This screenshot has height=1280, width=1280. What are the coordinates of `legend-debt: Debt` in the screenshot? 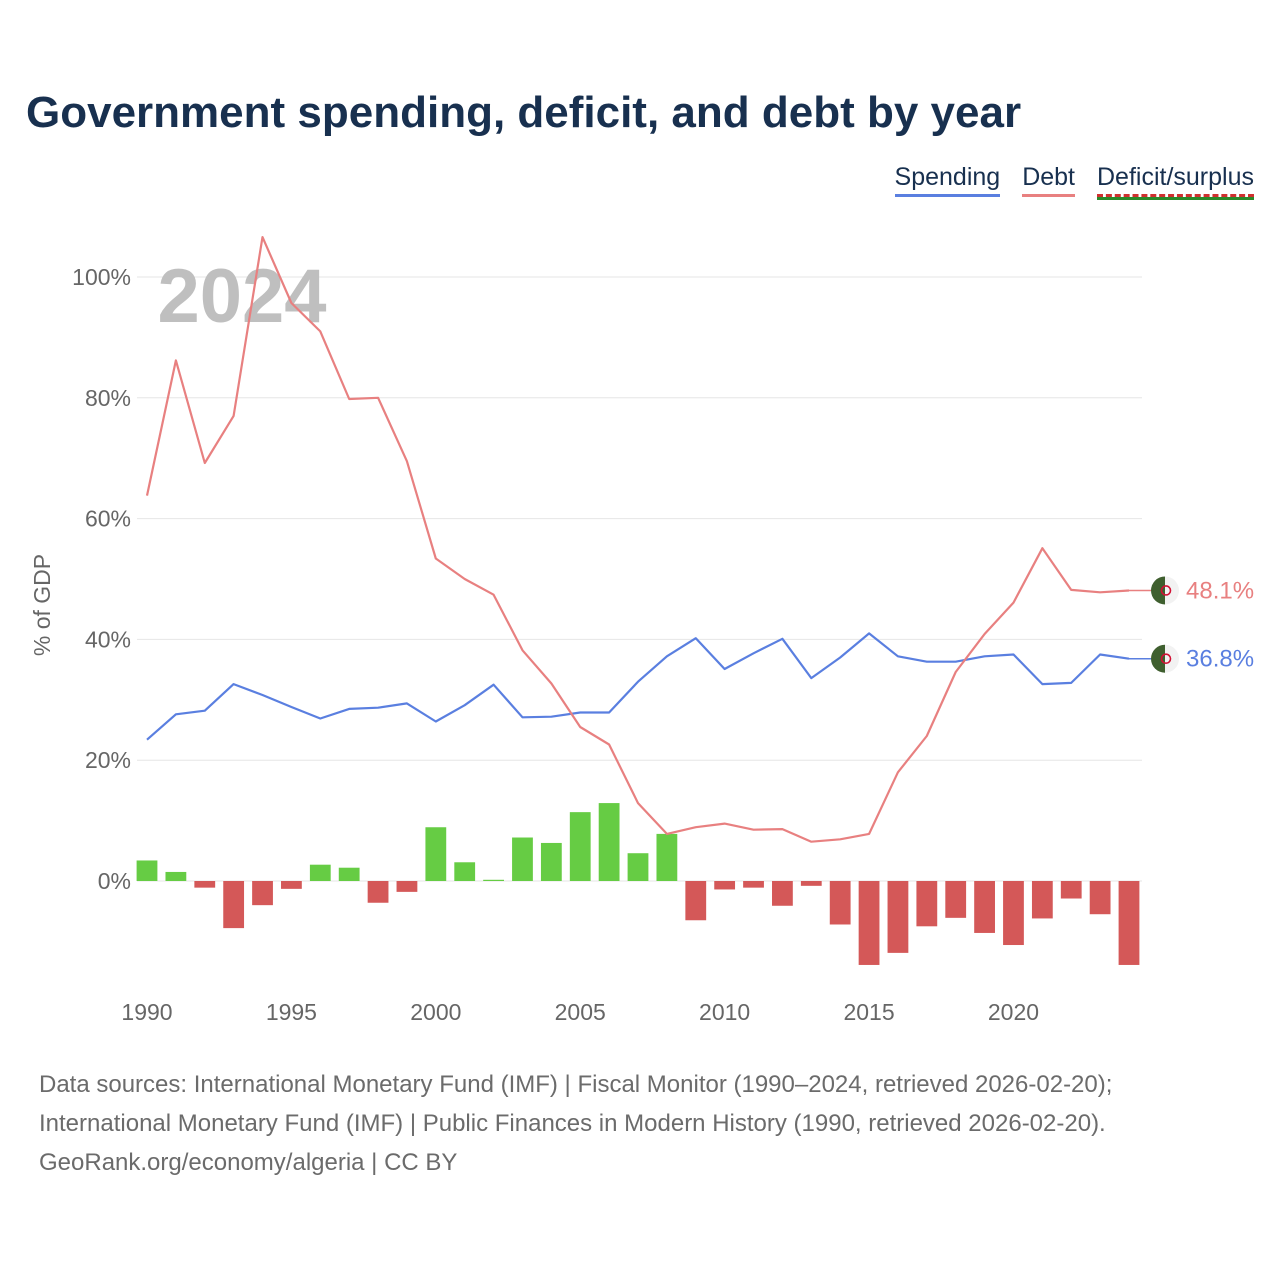 It's located at (1048, 180).